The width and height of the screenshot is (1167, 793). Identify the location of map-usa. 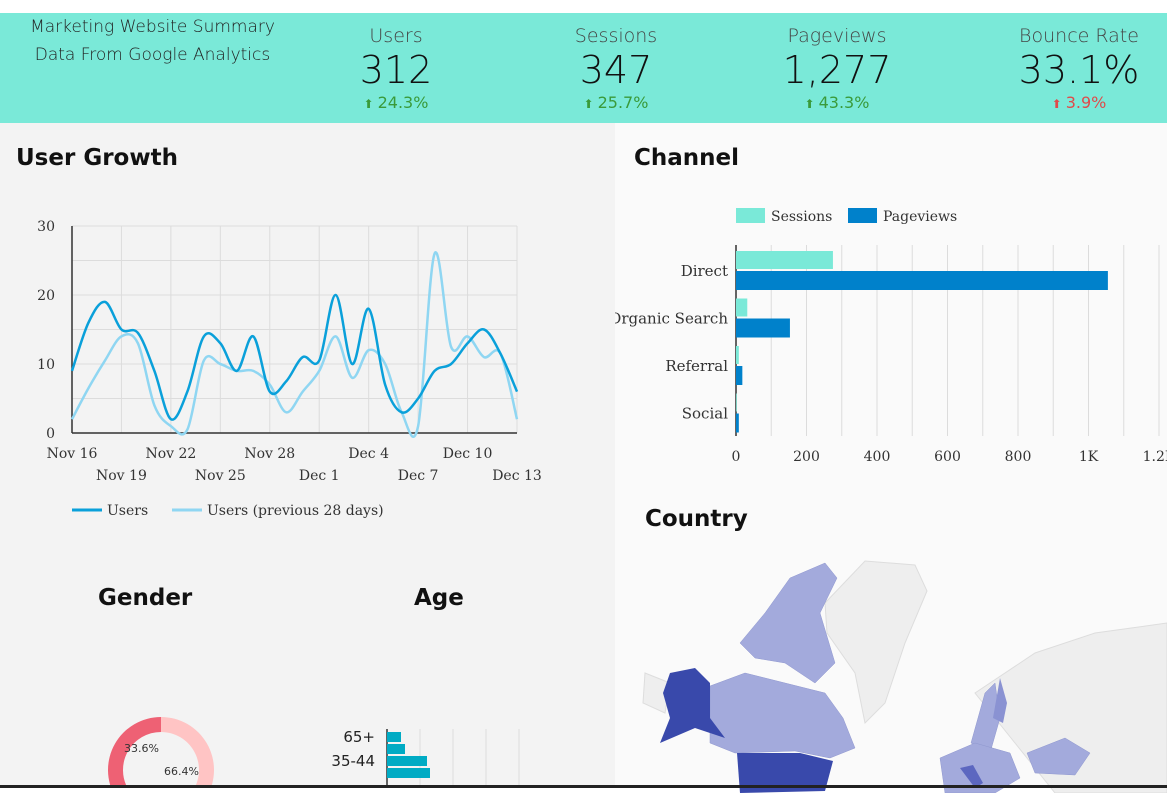
(785, 773).